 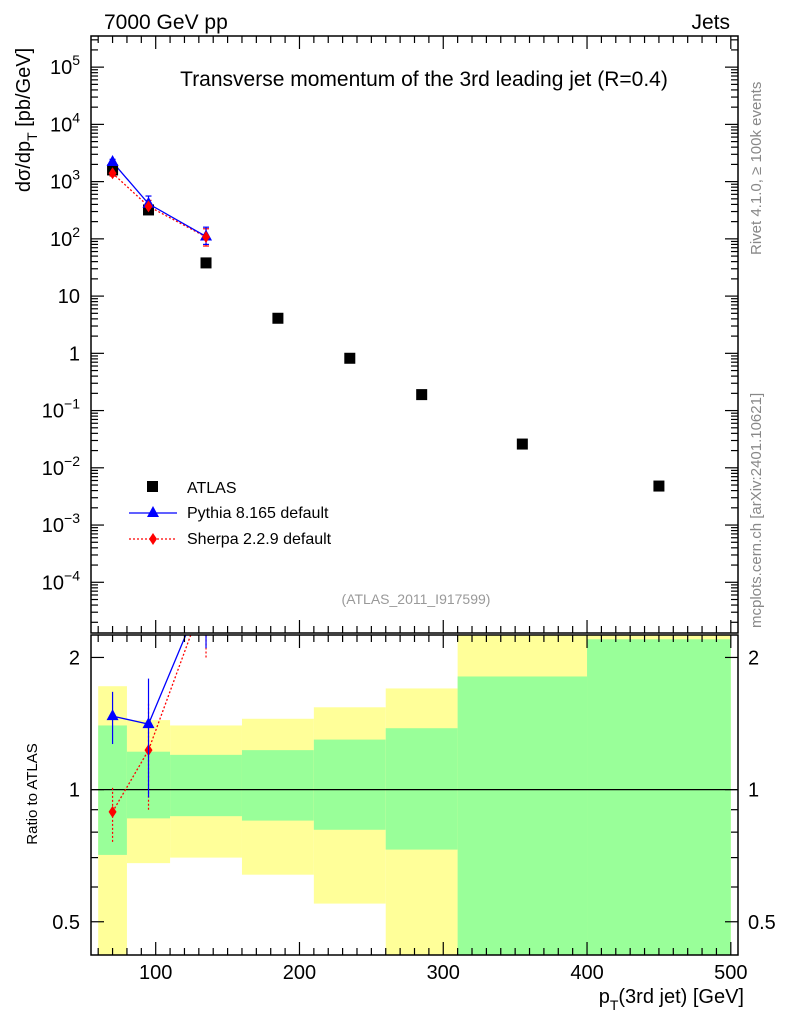 What do you see at coordinates (756, 510) in the screenshot?
I see `side-label-mcplots: mcplots.cern.ch [arXiv:2401.10621]` at bounding box center [756, 510].